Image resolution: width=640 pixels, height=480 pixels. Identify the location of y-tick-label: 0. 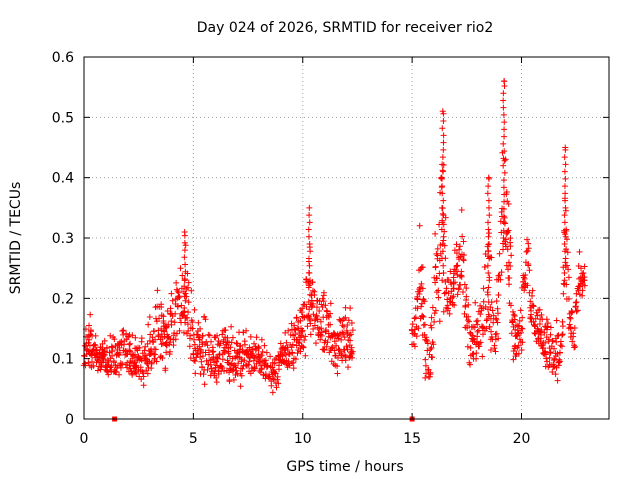
(69, 420).